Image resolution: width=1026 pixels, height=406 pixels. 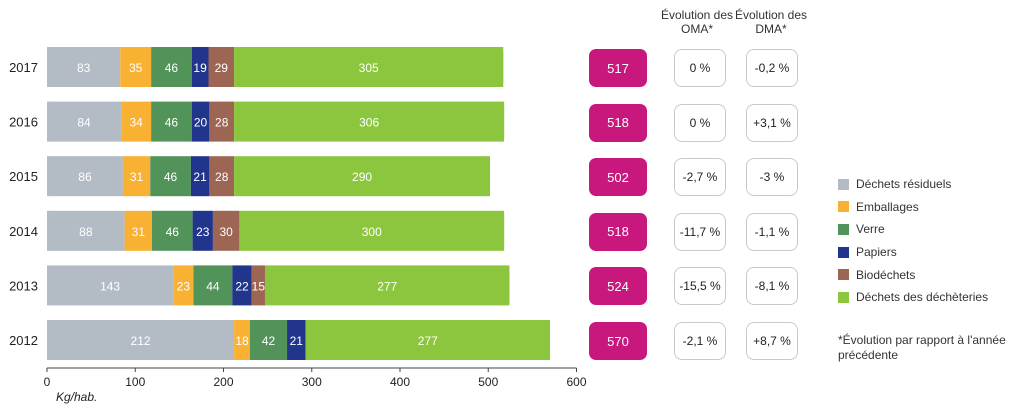 I want to click on year-label: 2013, so click(x=23, y=285).